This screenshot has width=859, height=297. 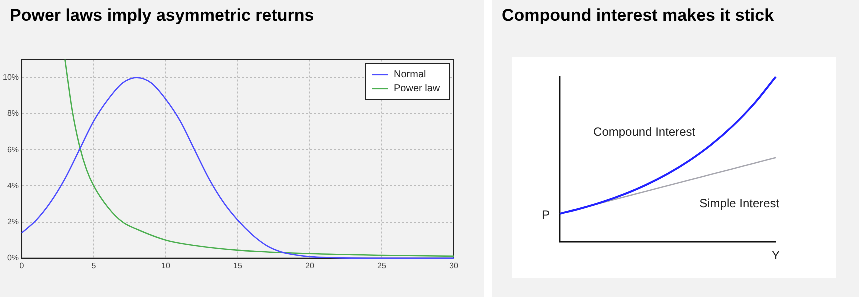 What do you see at coordinates (740, 203) in the screenshot?
I see `series-label: Simple Interest` at bounding box center [740, 203].